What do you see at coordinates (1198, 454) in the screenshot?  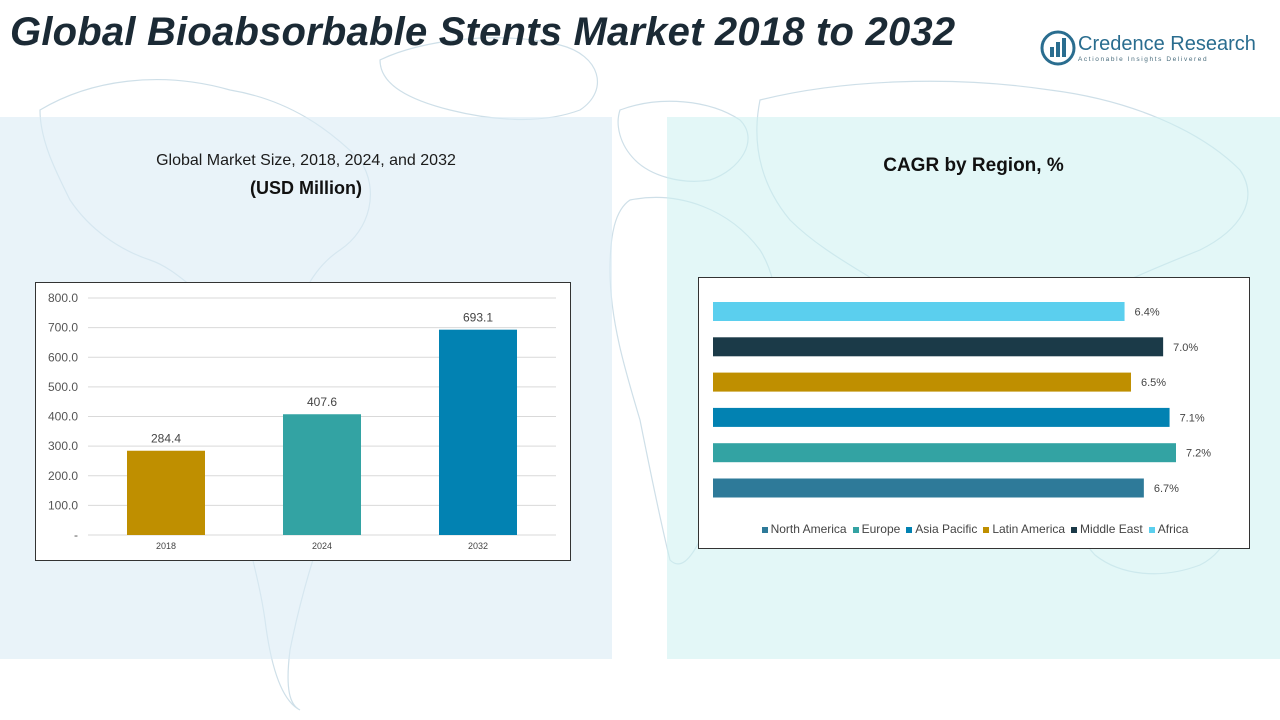 I see `hbar-value-label: 7.2%` at bounding box center [1198, 454].